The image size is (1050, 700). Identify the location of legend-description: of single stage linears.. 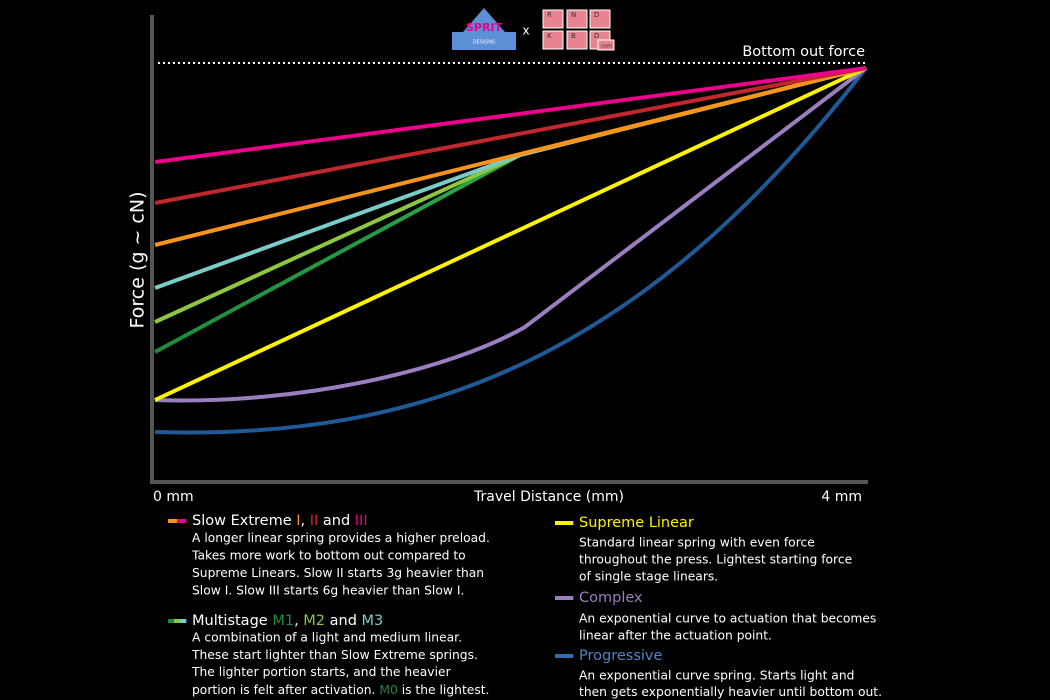
(648, 577).